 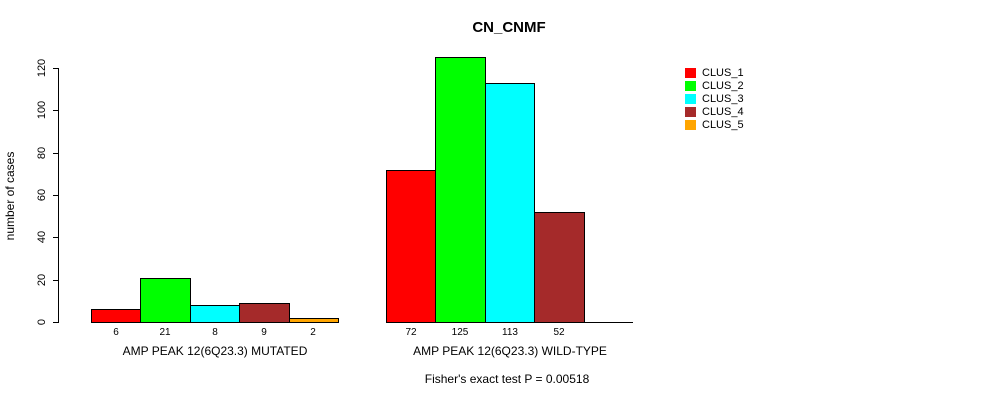 I want to click on legend: CLUS_1 CLUS_2 CLUS_3 CLUS_4 CLUS_5, so click(x=714, y=98).